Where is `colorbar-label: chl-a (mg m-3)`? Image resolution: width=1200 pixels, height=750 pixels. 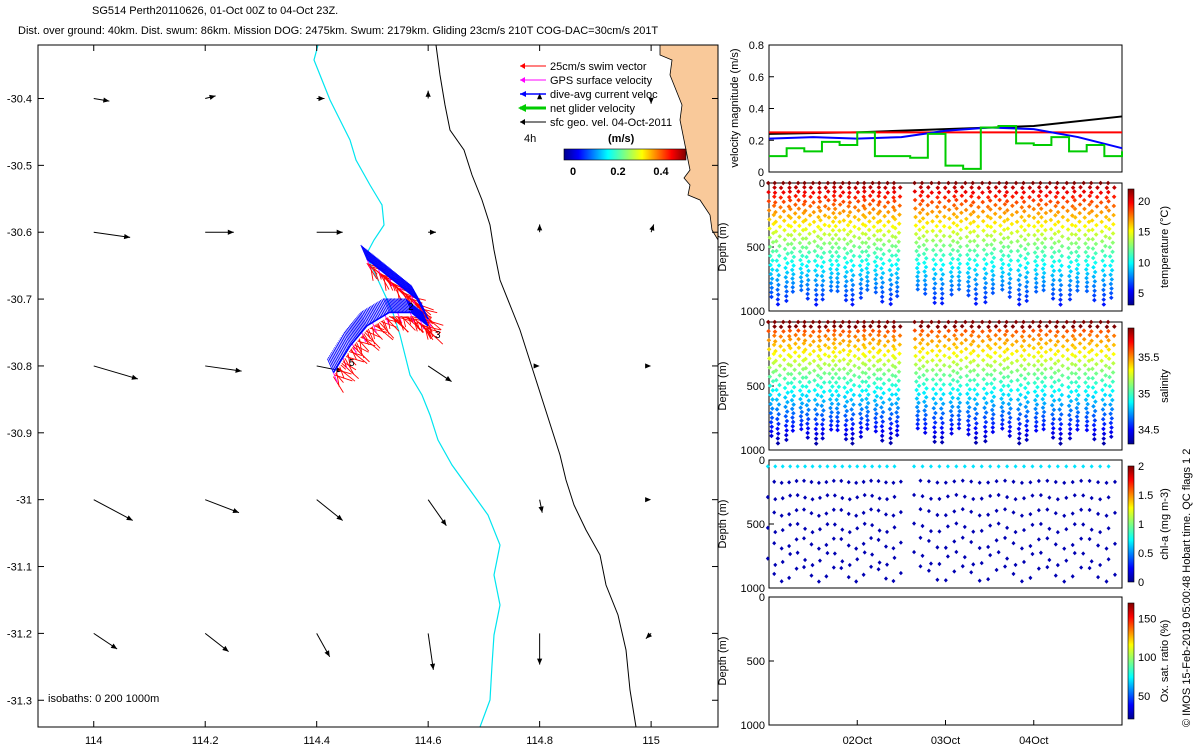 colorbar-label: chl-a (mg m-3) is located at coordinates (1165, 524).